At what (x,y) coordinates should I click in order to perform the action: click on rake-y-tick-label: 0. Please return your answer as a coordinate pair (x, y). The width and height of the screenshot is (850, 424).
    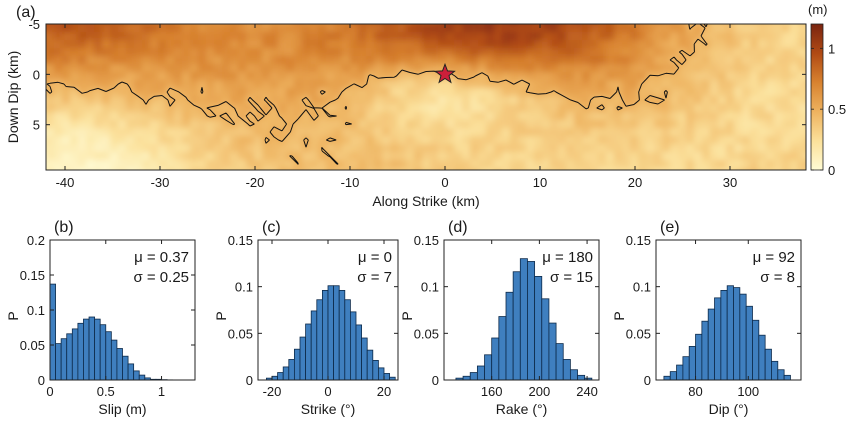
    Looking at the image, I should click on (435, 380).